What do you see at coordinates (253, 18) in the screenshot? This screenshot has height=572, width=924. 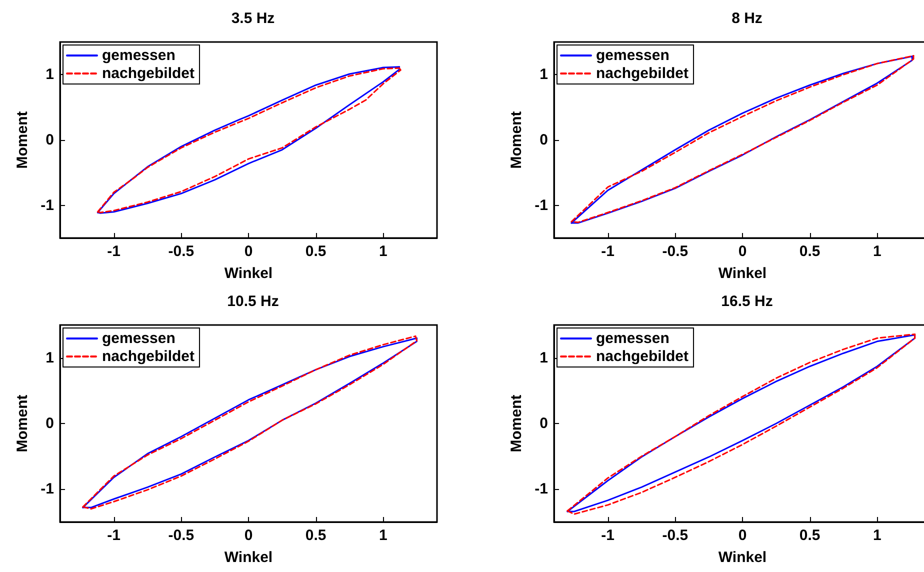 I see `chart-title: 3.5 Hz` at bounding box center [253, 18].